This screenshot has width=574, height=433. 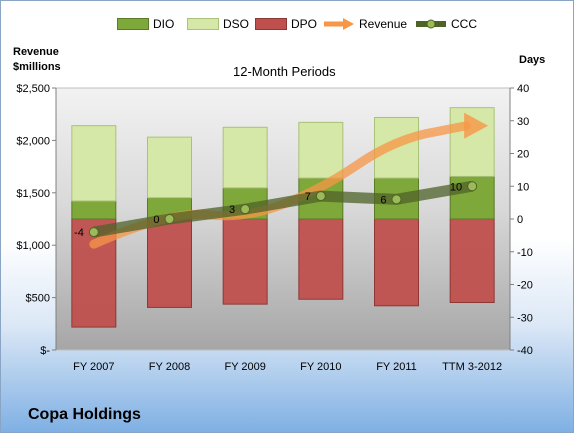 What do you see at coordinates (396, 367) in the screenshot?
I see `x-tick-label: FY 2011` at bounding box center [396, 367].